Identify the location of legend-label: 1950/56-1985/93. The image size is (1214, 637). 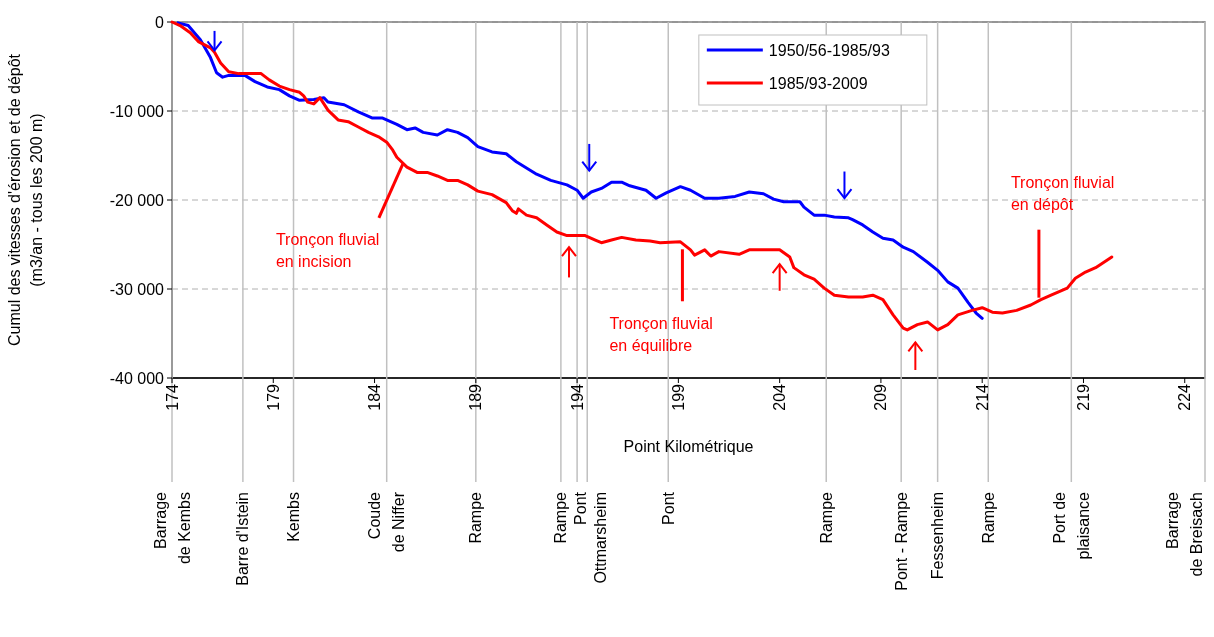
(829, 50).